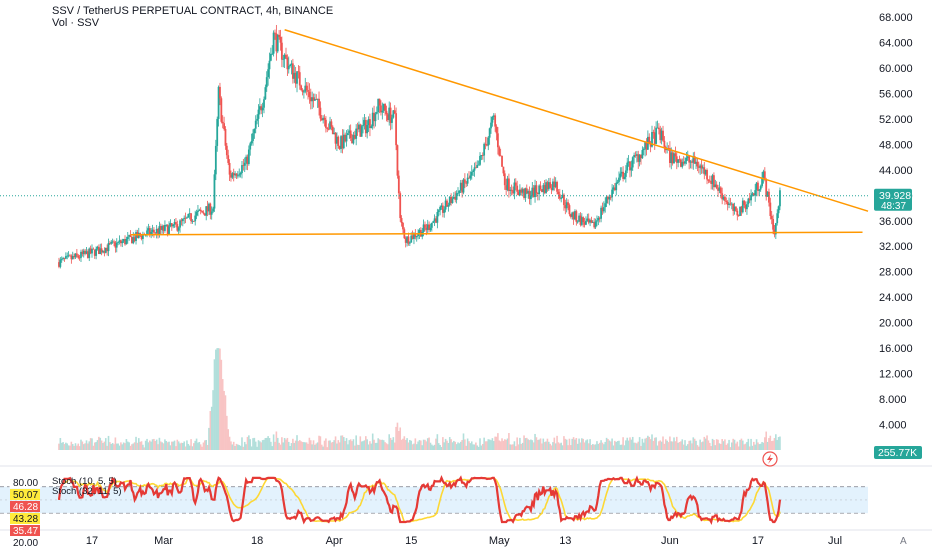  What do you see at coordinates (896, 145) in the screenshot?
I see `price-tick-label: 48.000` at bounding box center [896, 145].